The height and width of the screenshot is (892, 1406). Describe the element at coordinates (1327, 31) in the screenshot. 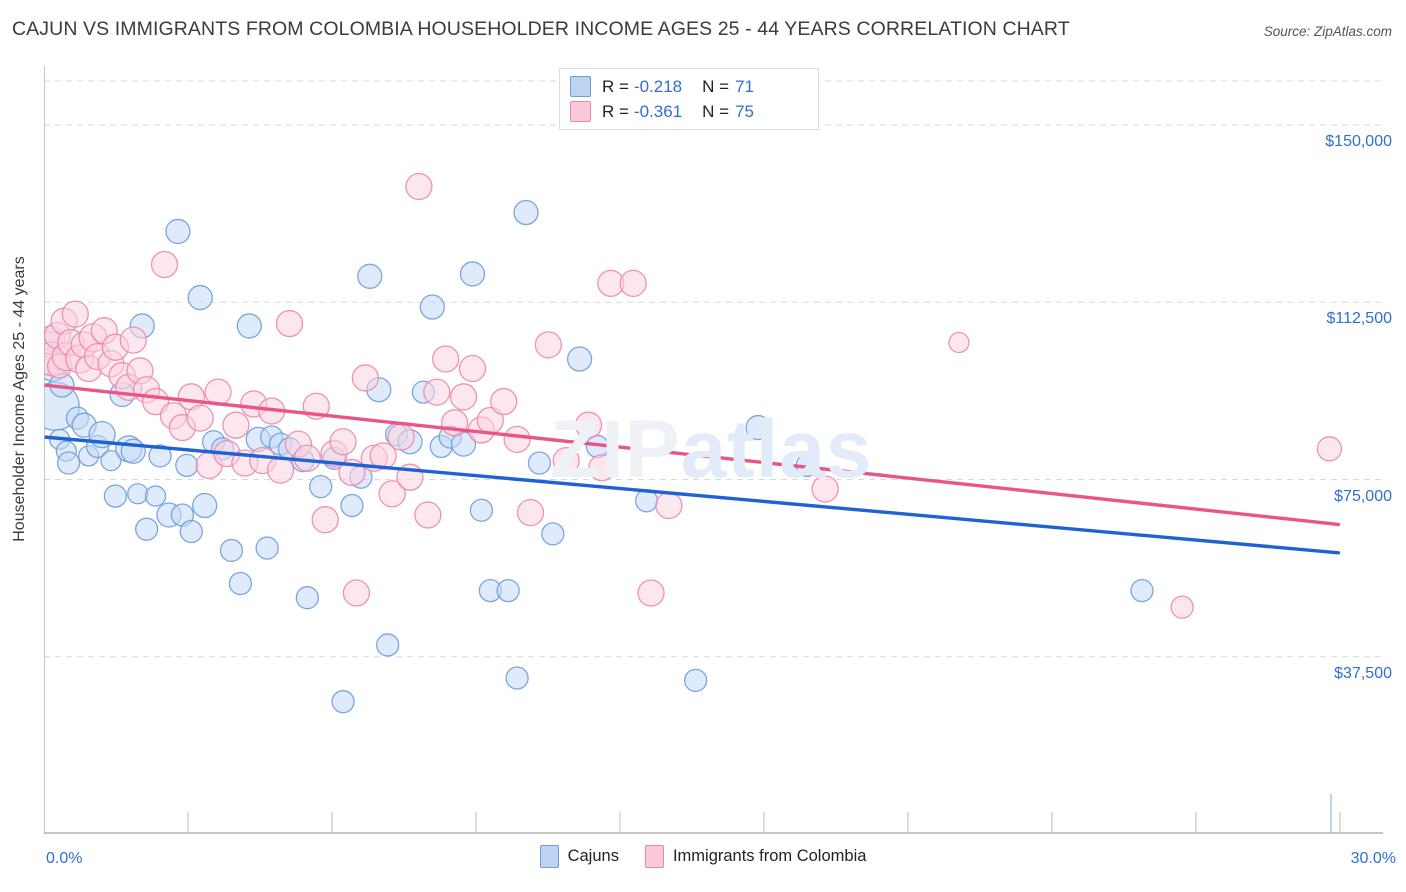

I see `source-attribution: Source: ZipAtlas.com` at that location.